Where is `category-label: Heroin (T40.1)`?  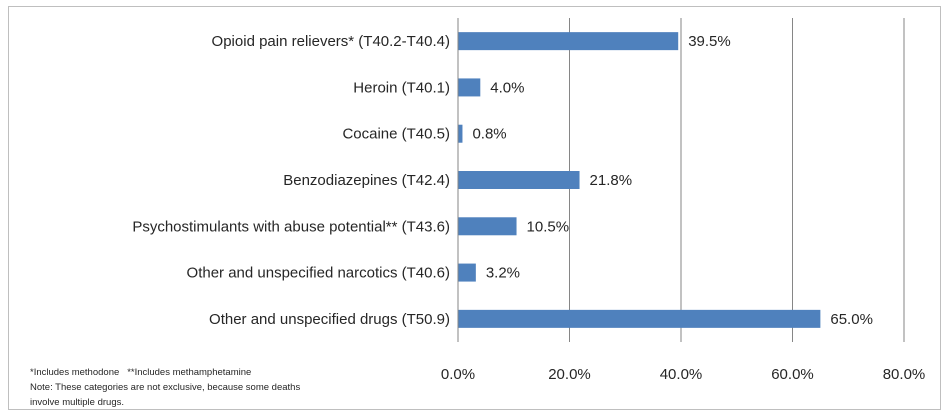
category-label: Heroin (T40.1) is located at coordinates (401, 87).